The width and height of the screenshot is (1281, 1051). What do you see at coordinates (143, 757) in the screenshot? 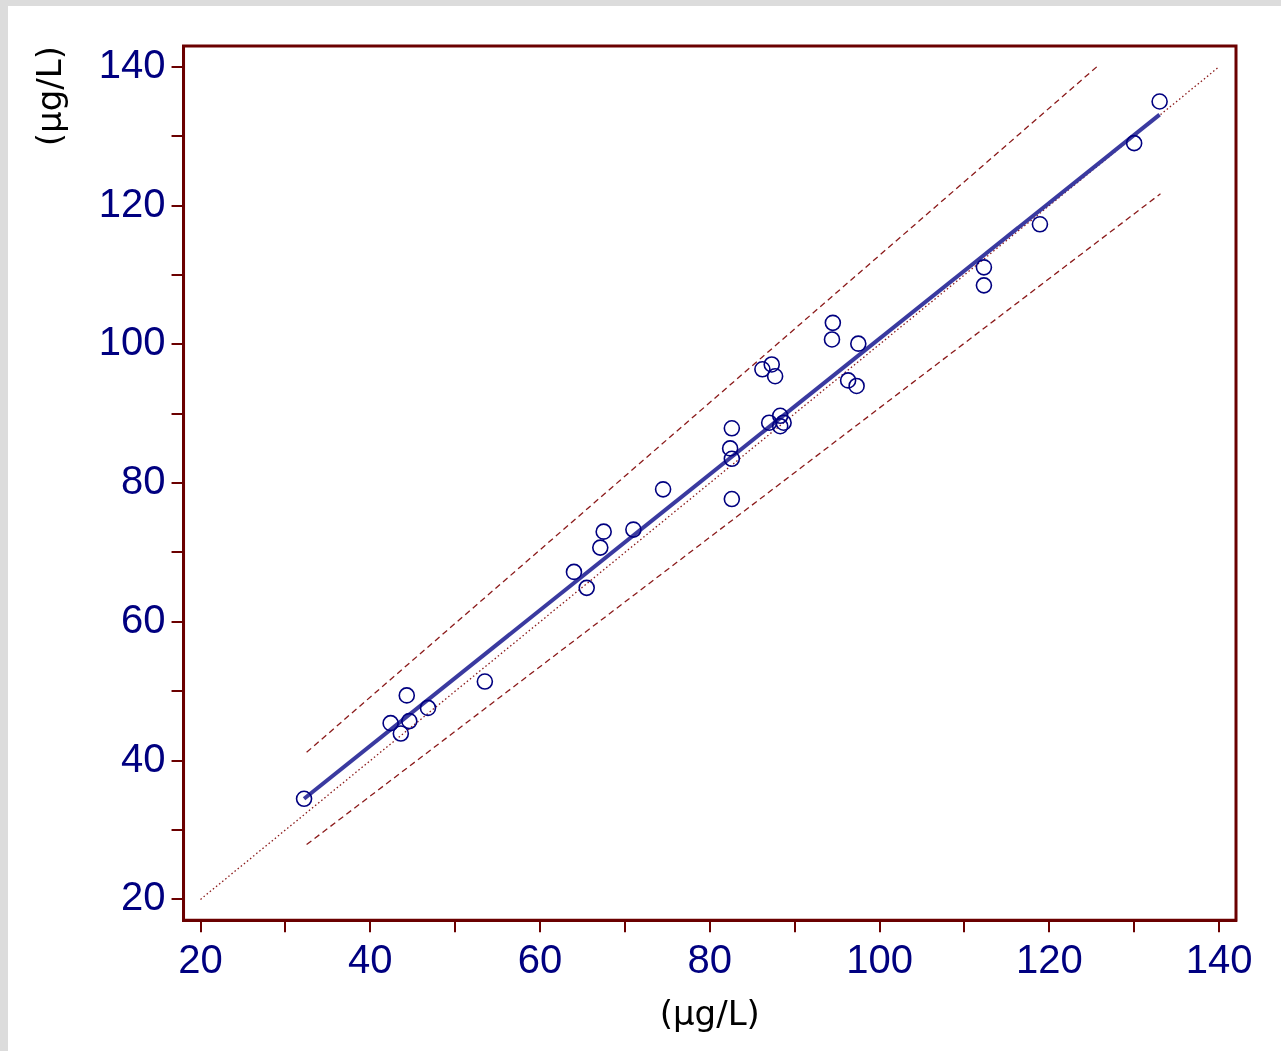
I see `y-tick-label: 40` at bounding box center [143, 757].